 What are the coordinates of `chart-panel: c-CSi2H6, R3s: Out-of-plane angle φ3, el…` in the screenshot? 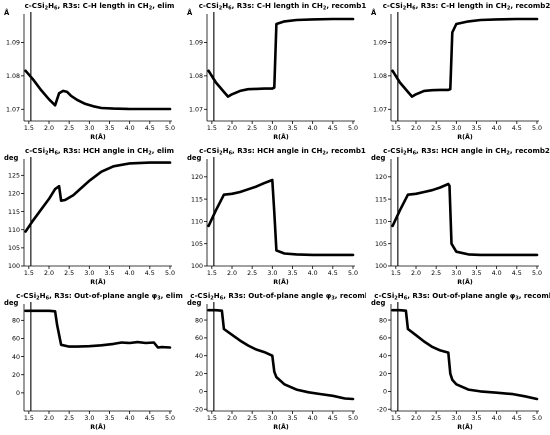 It's located at (93, 361).